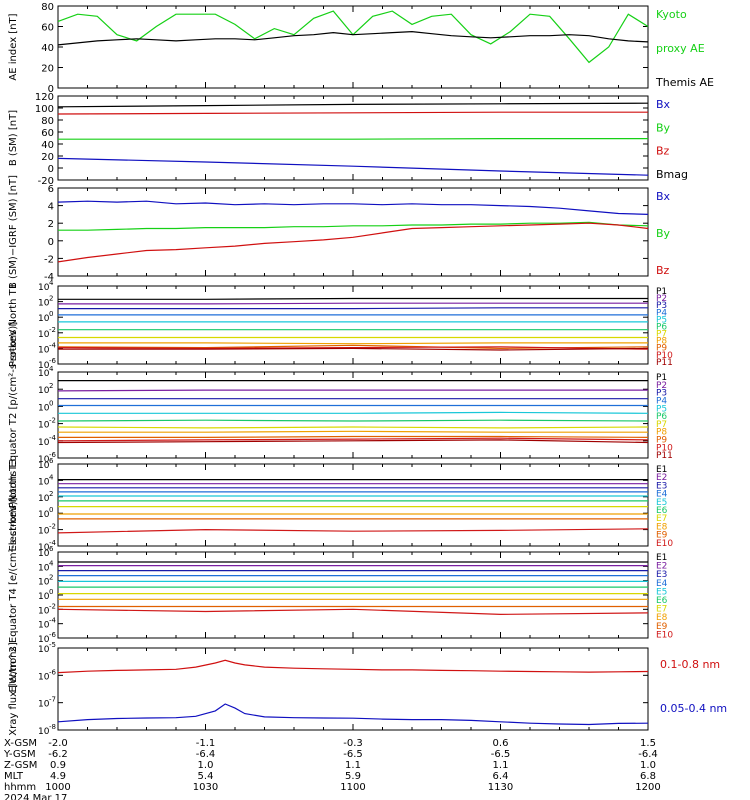 The image size is (750, 800). I want to click on axis-row-value: 0.6, so click(501, 743).